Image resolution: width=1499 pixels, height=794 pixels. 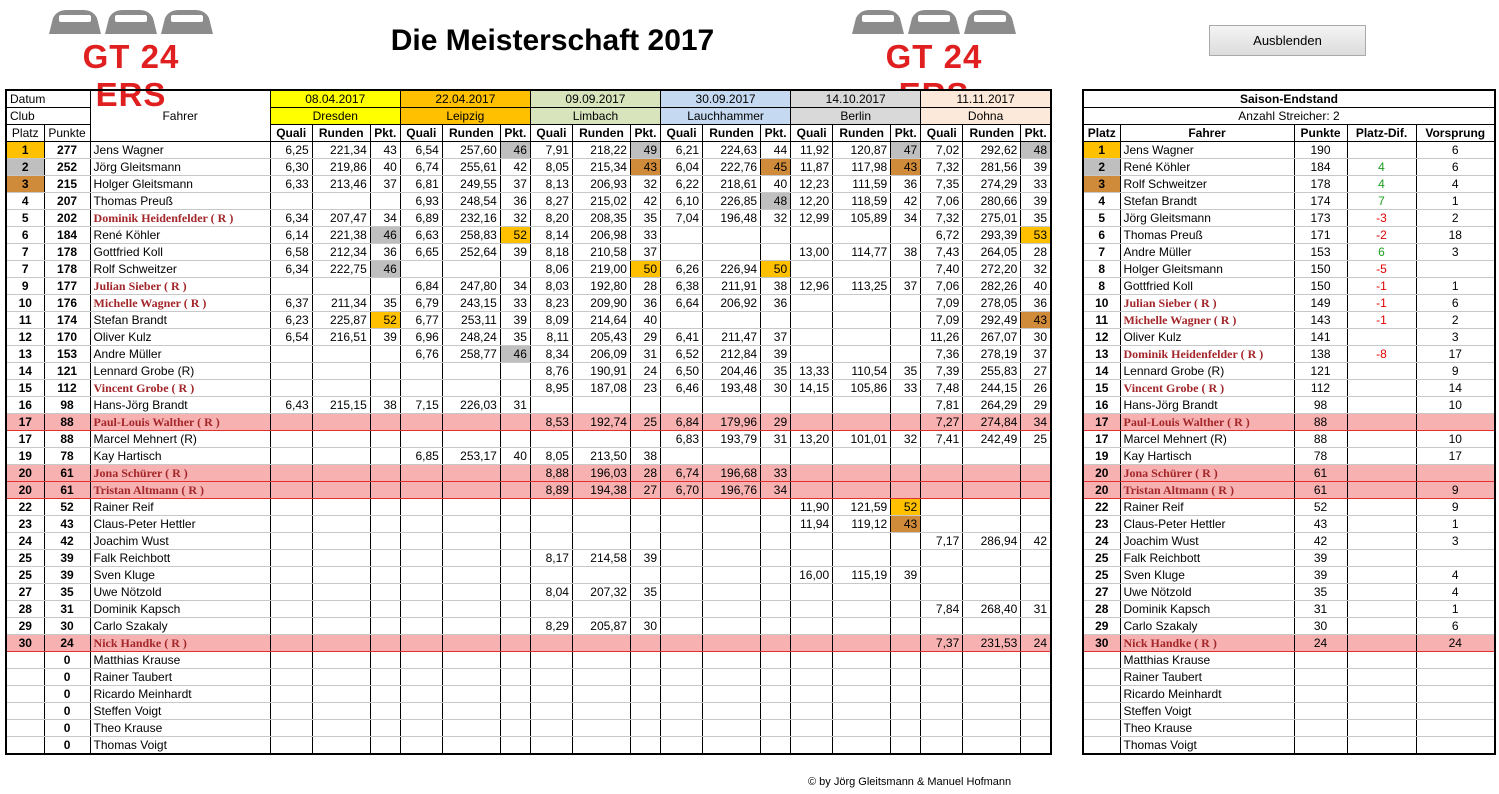 What do you see at coordinates (180, 541) in the screenshot?
I see `fahrer: Joachim Wust` at bounding box center [180, 541].